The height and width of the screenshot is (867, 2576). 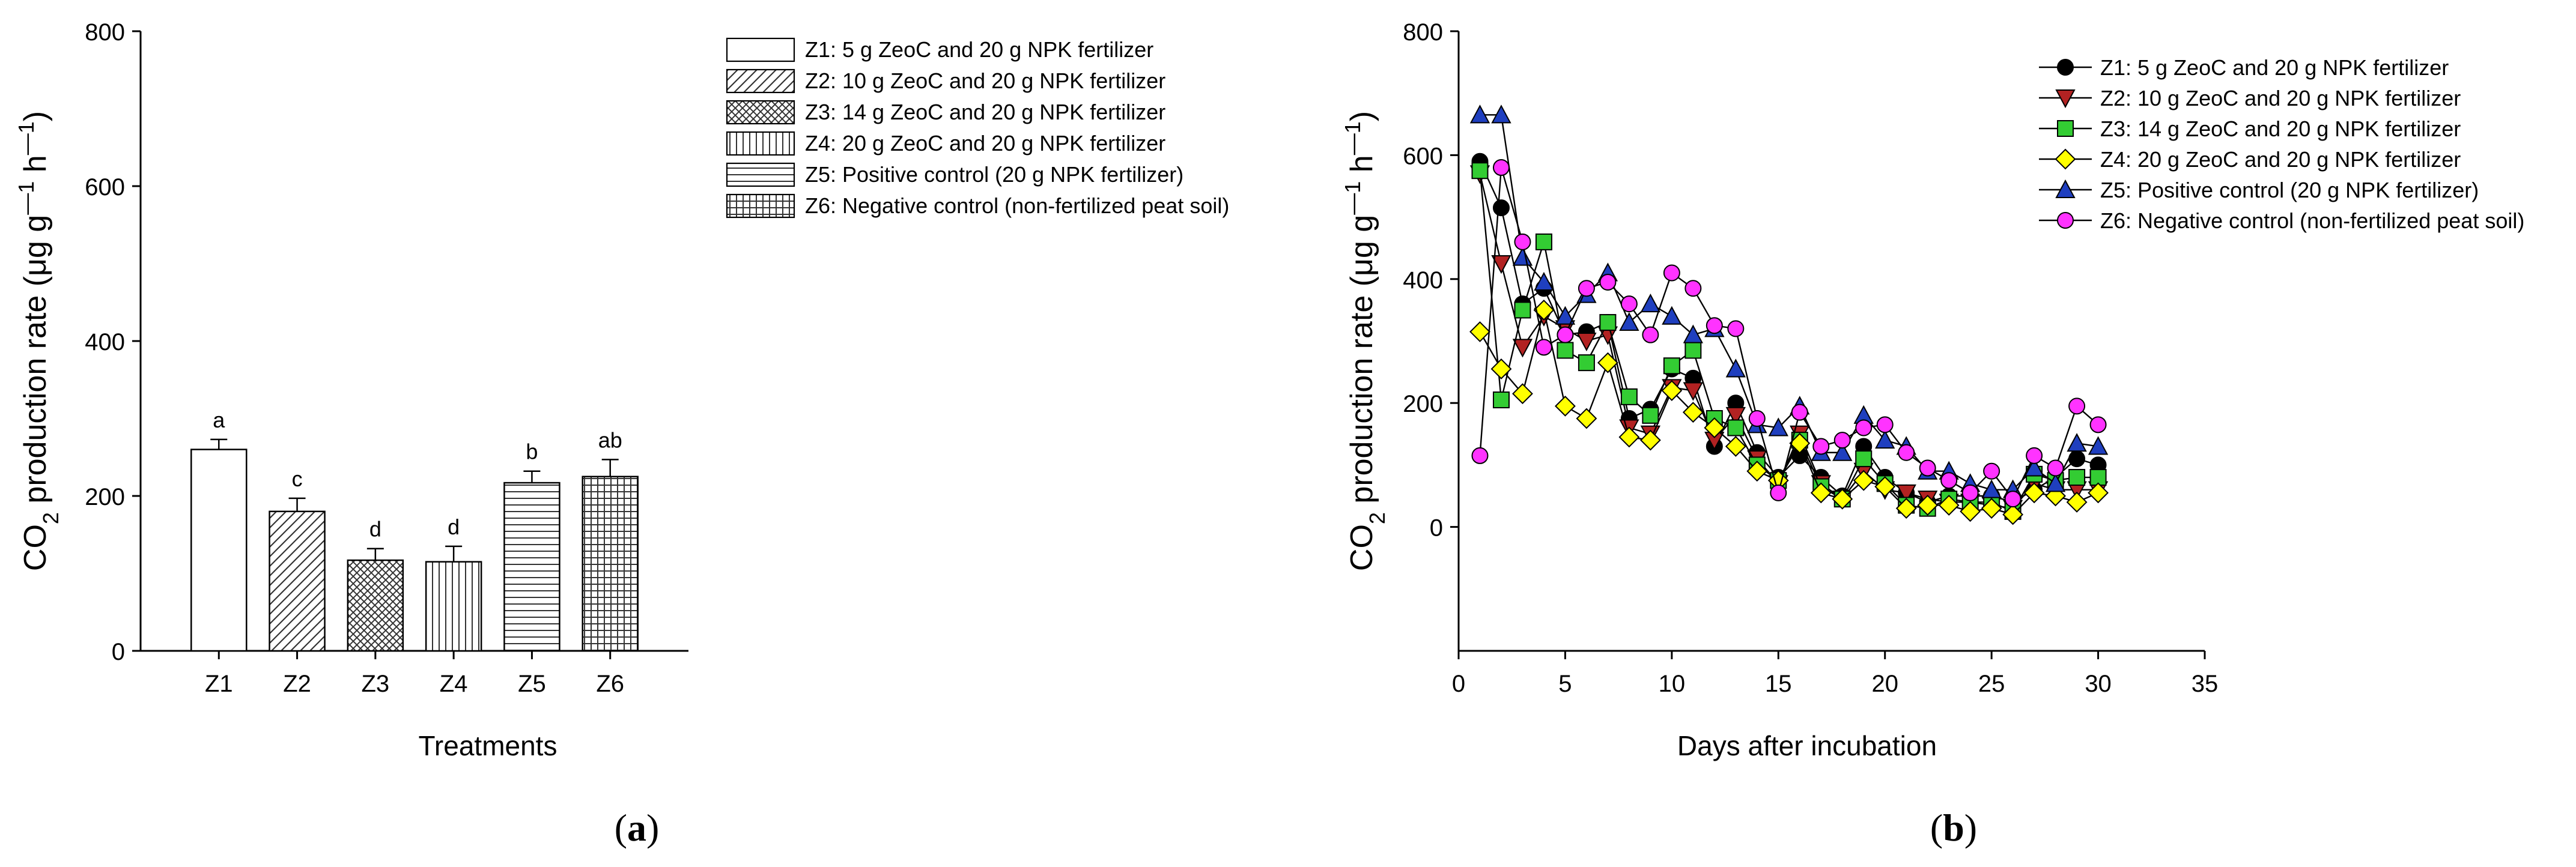 What do you see at coordinates (2098, 684) in the screenshot?
I see `x-tick-label: 30` at bounding box center [2098, 684].